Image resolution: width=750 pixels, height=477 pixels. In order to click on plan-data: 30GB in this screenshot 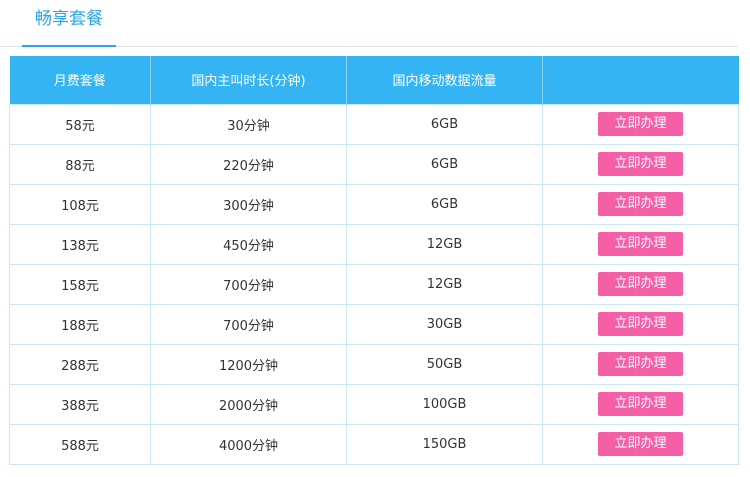, I will do `click(444, 324)`.